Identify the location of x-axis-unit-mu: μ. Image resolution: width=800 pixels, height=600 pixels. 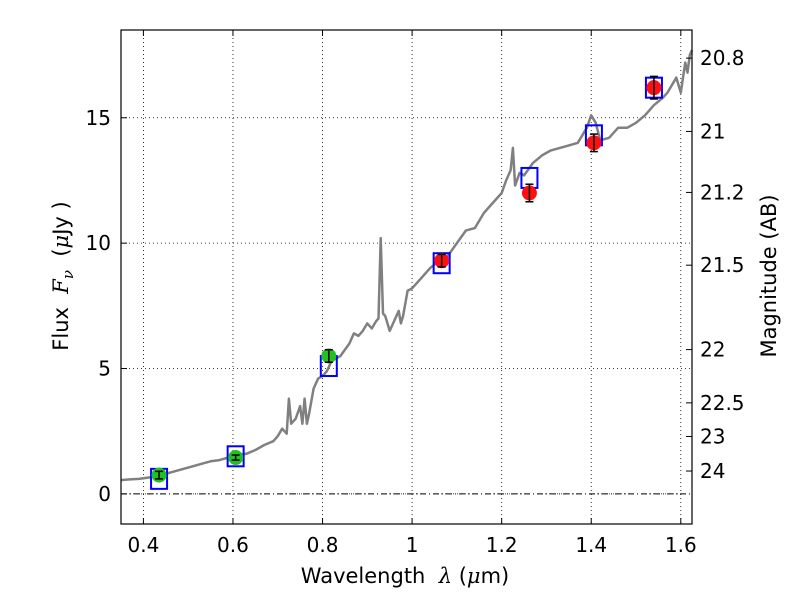
(474, 576).